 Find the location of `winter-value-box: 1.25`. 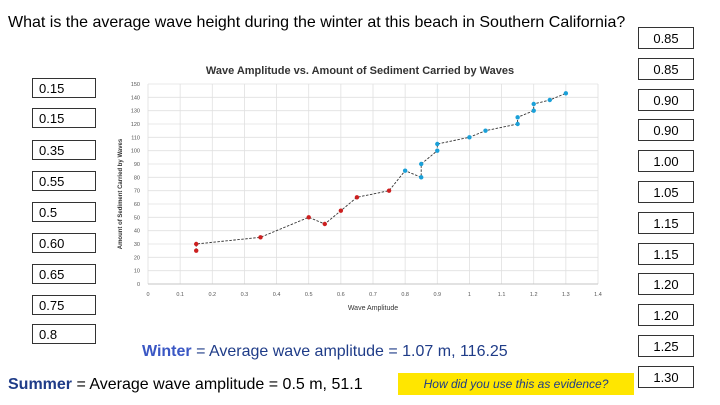

winter-value-box: 1.25 is located at coordinates (666, 346).